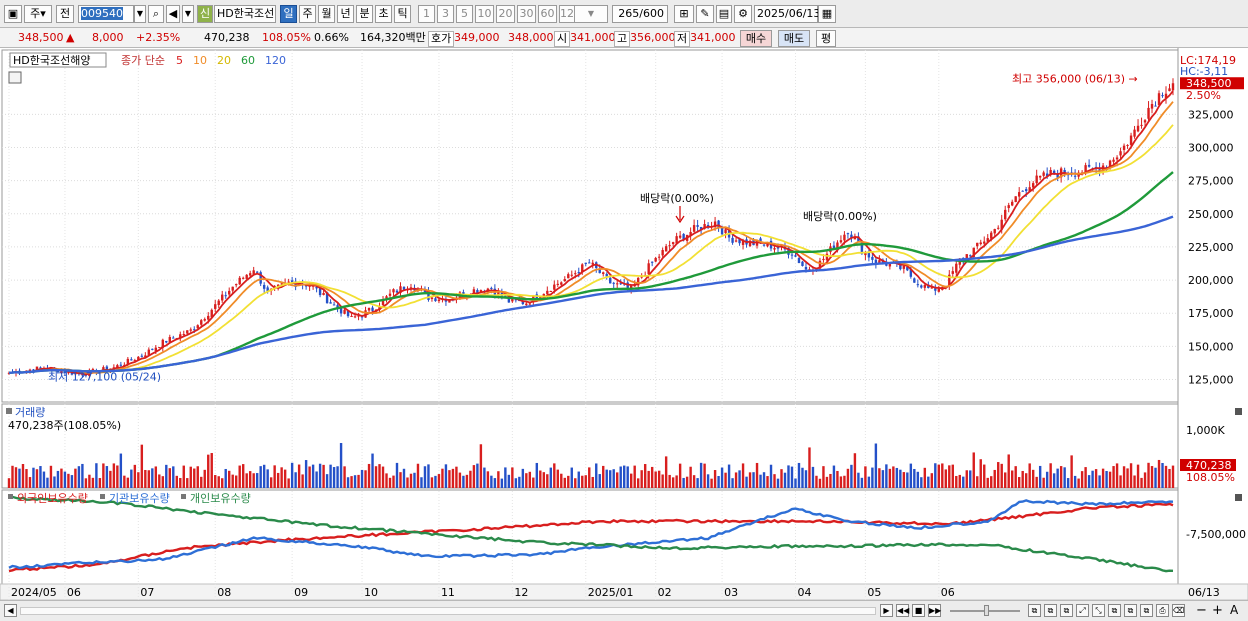  I want to click on count-dropdown-icon: ▼, so click(591, 14).